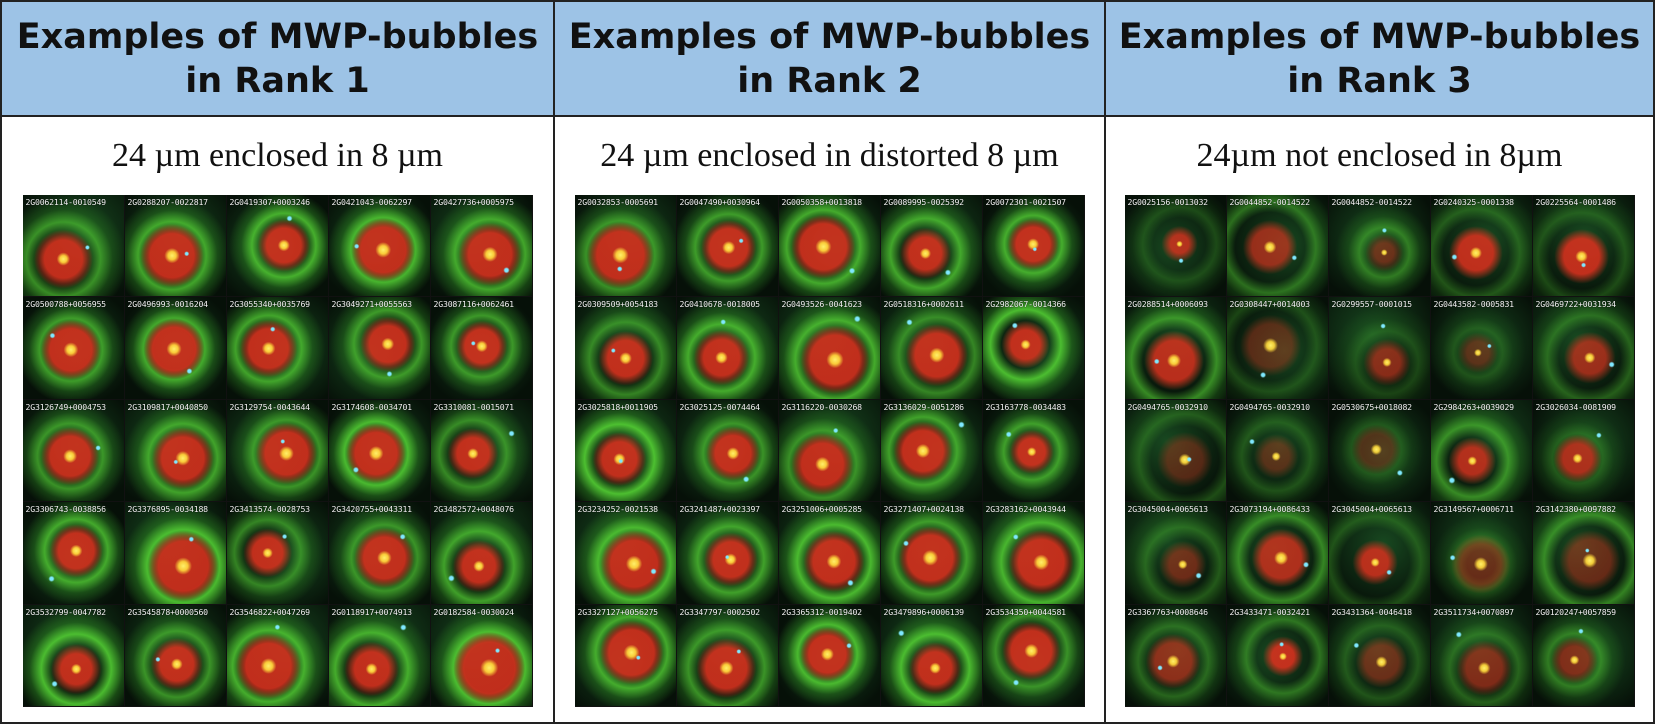  What do you see at coordinates (1474, 509) in the screenshot?
I see `bubble-id-label: 2G3149567+0006711` at bounding box center [1474, 509].